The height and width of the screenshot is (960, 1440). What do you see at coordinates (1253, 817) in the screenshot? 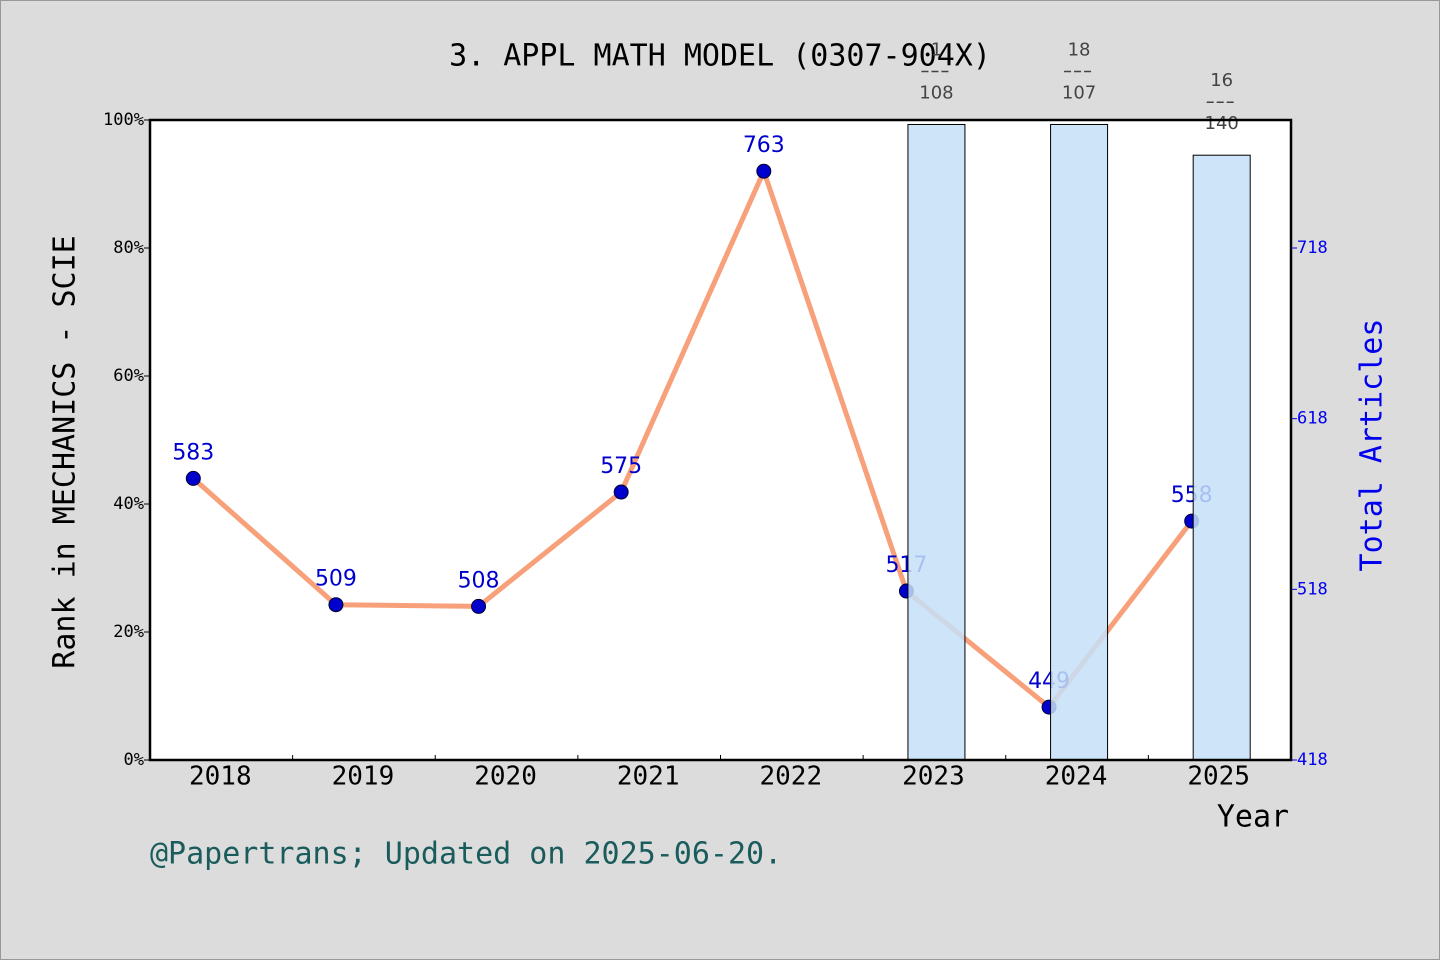
I see `x-axis-label: Year` at bounding box center [1253, 817].